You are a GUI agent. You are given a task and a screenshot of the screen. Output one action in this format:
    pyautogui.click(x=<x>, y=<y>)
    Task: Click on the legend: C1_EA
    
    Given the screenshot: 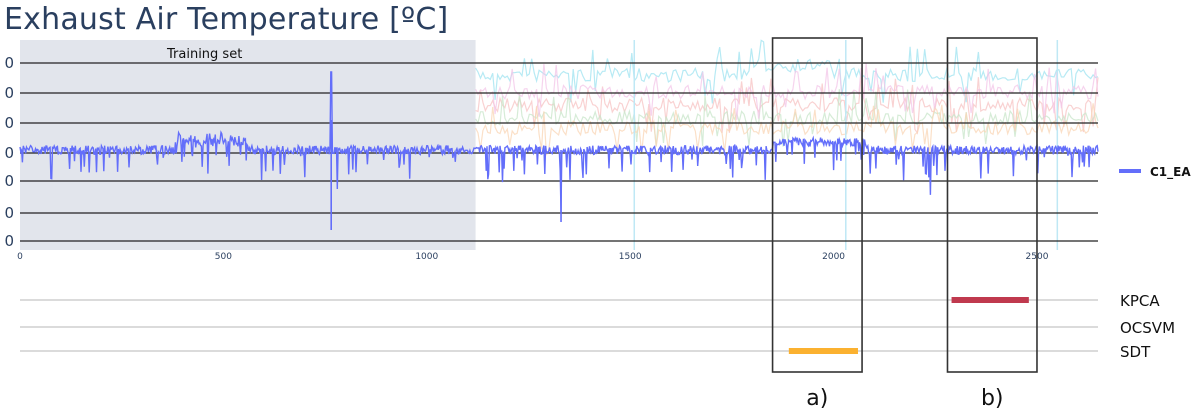 What is the action you would take?
    pyautogui.click(x=1155, y=172)
    